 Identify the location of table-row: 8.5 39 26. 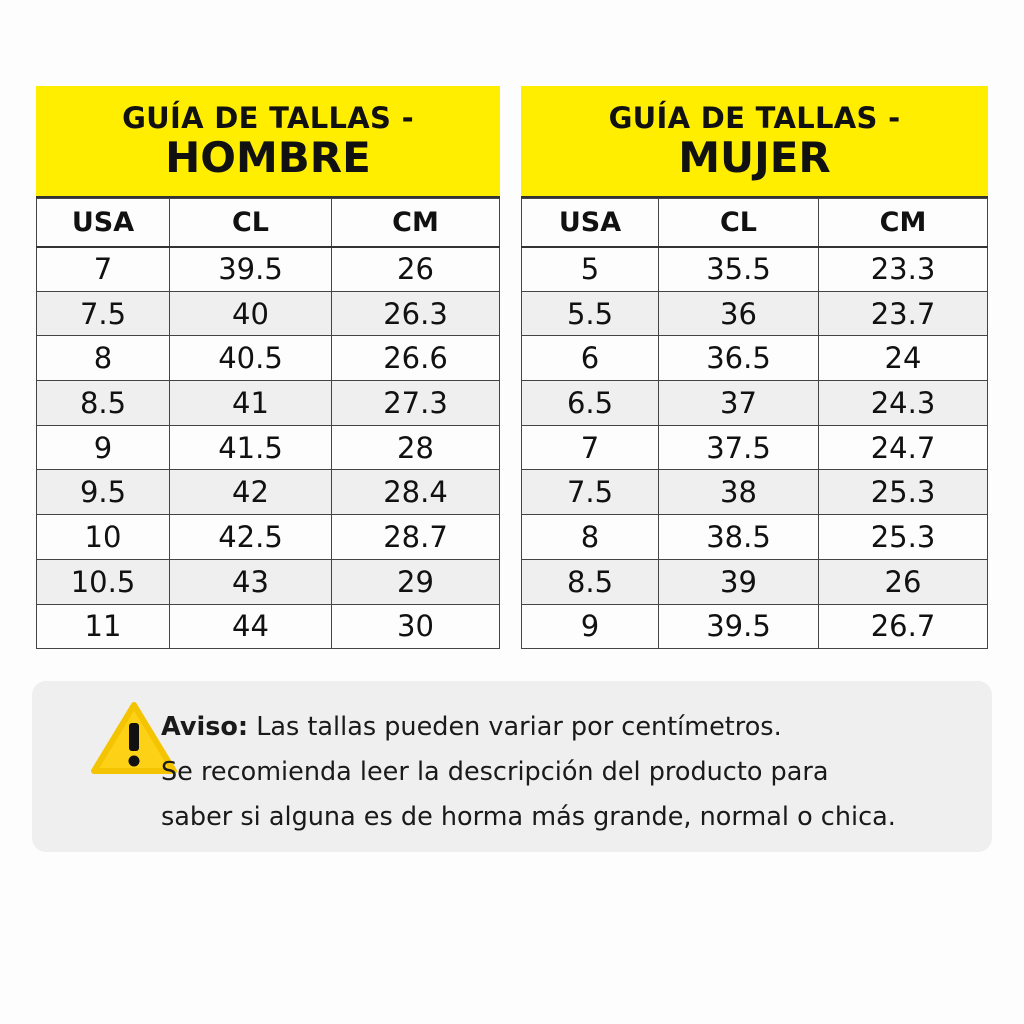
(754, 581).